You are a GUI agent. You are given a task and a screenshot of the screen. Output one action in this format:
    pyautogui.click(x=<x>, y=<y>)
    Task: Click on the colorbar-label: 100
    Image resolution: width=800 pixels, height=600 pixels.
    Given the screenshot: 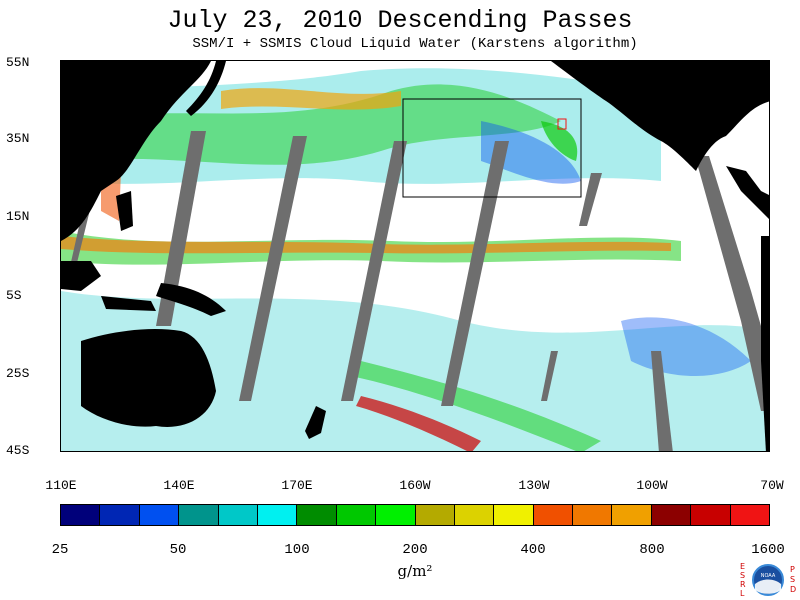 What is the action you would take?
    pyautogui.click(x=297, y=550)
    